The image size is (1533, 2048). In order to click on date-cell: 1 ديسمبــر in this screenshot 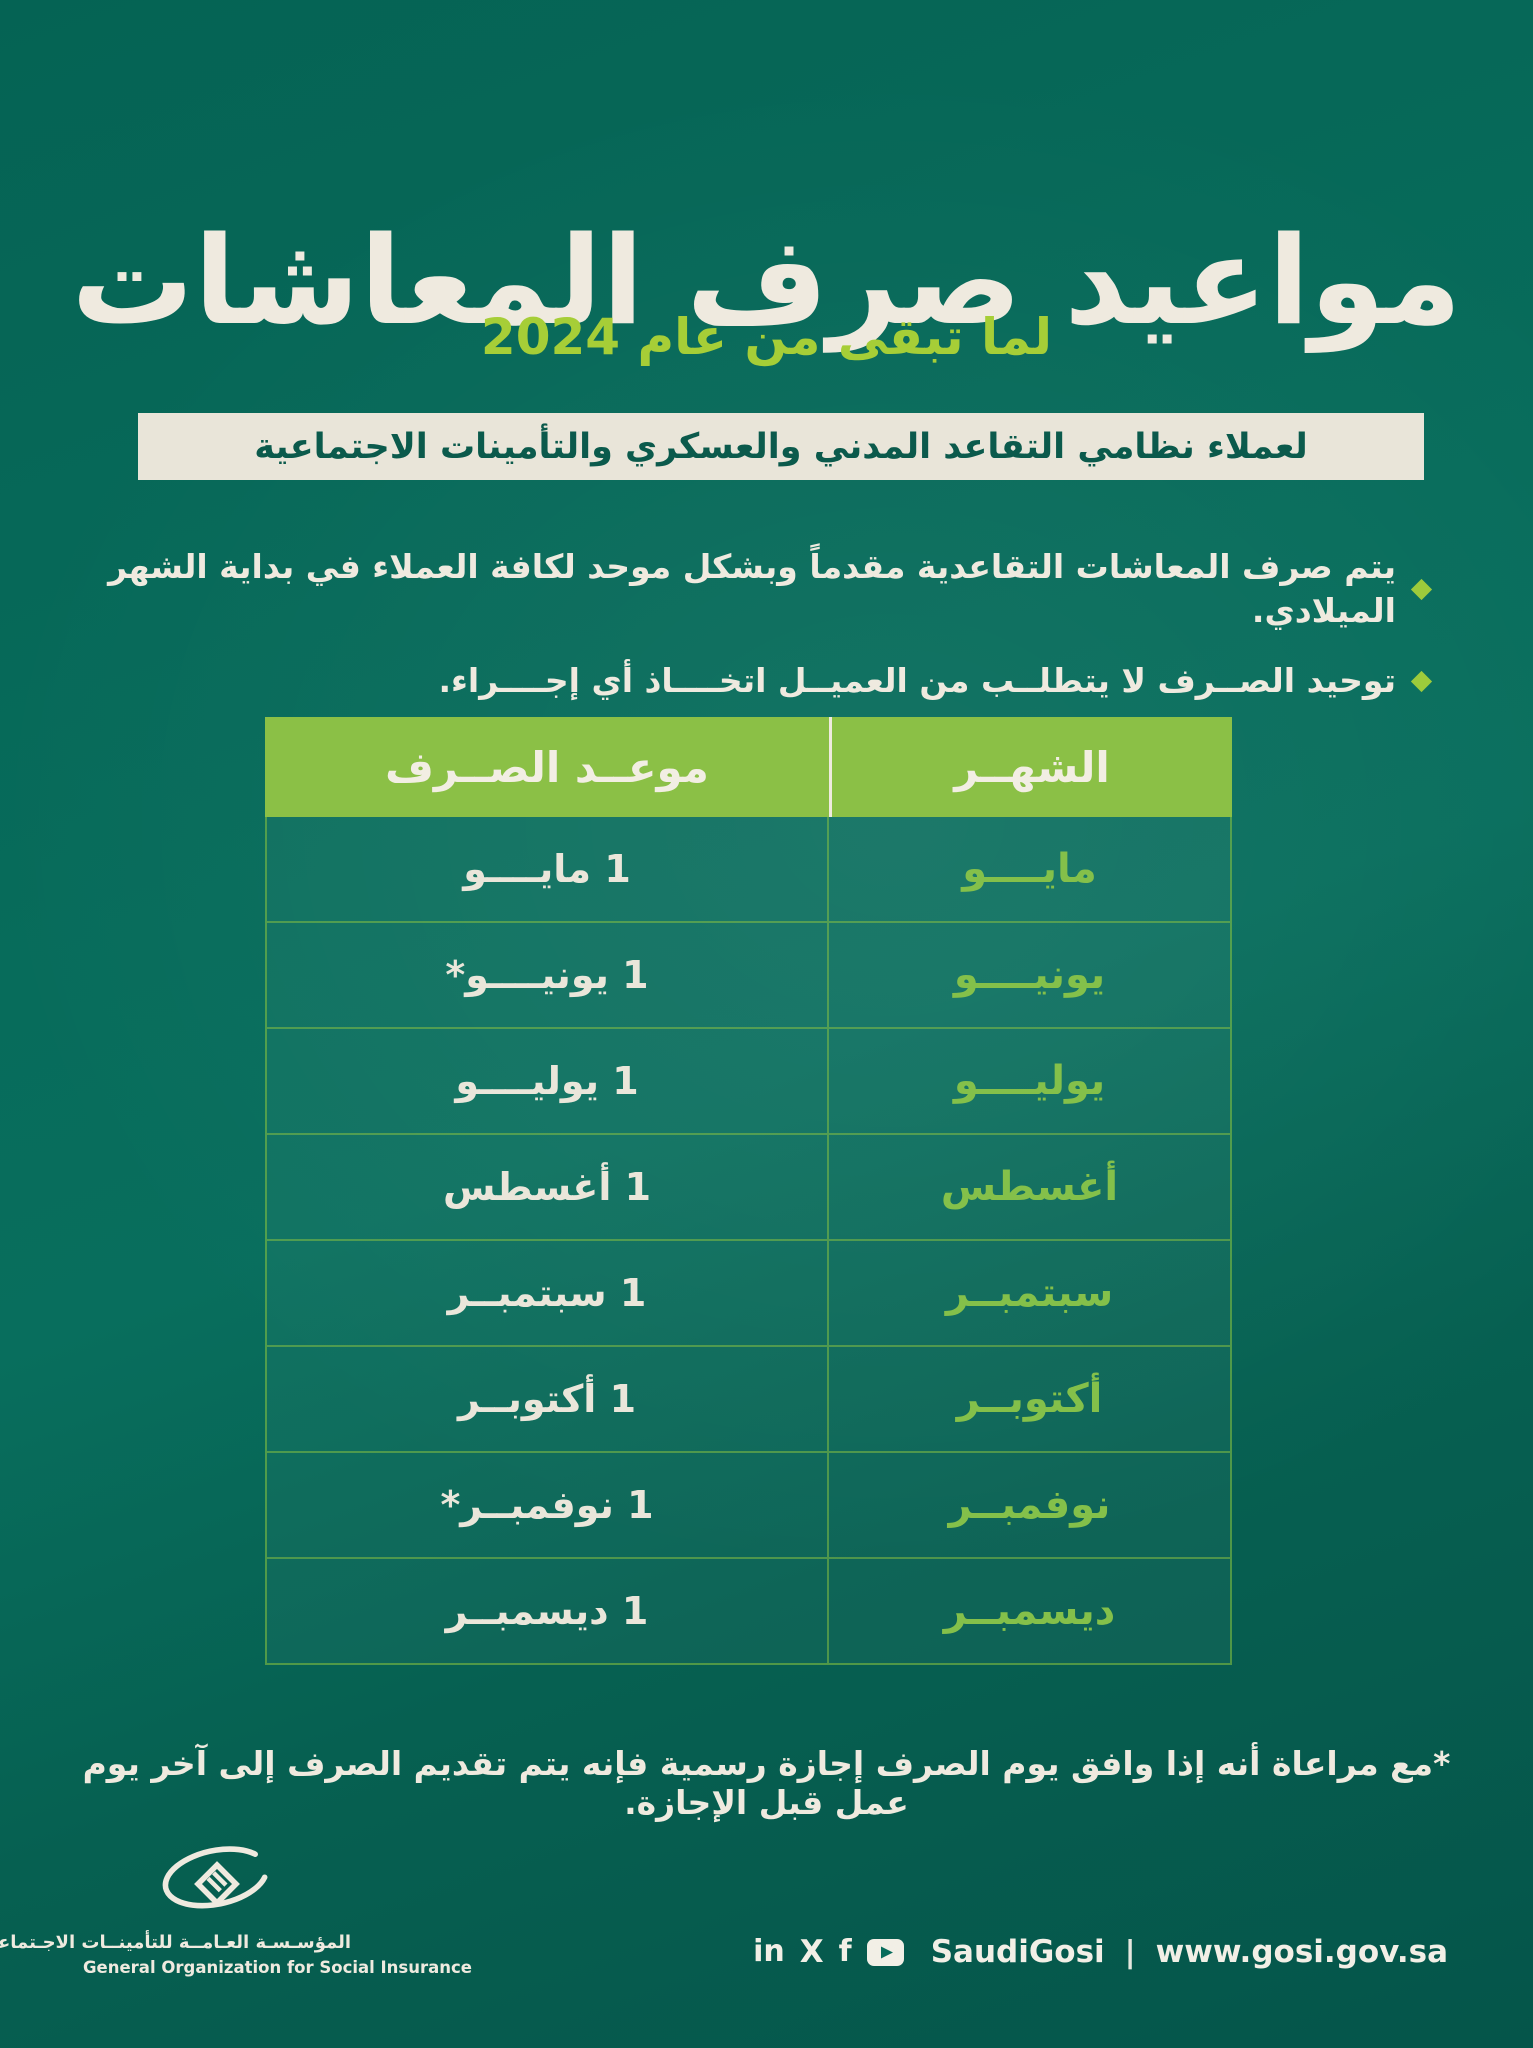, I will do `click(547, 1611)`.